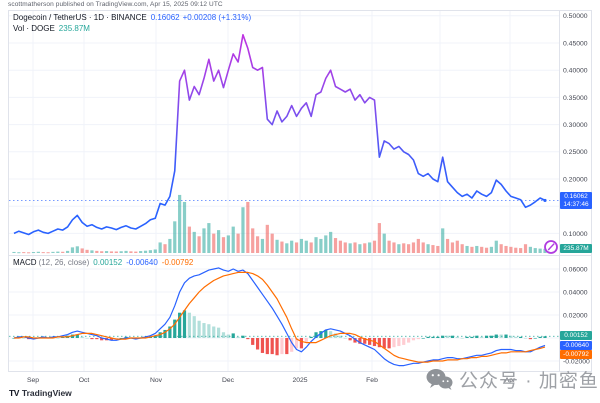 The height and width of the screenshot is (403, 600). I want to click on axis-tick-label: Feb, so click(372, 380).